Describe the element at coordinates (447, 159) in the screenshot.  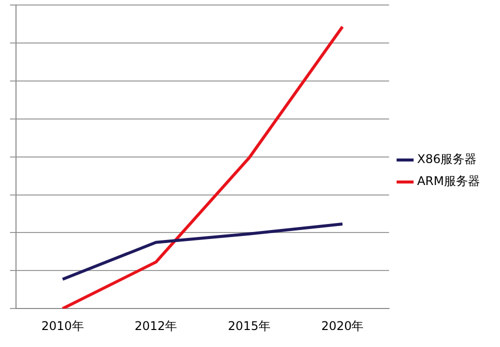
I see `legend-label: X86服务器` at that location.